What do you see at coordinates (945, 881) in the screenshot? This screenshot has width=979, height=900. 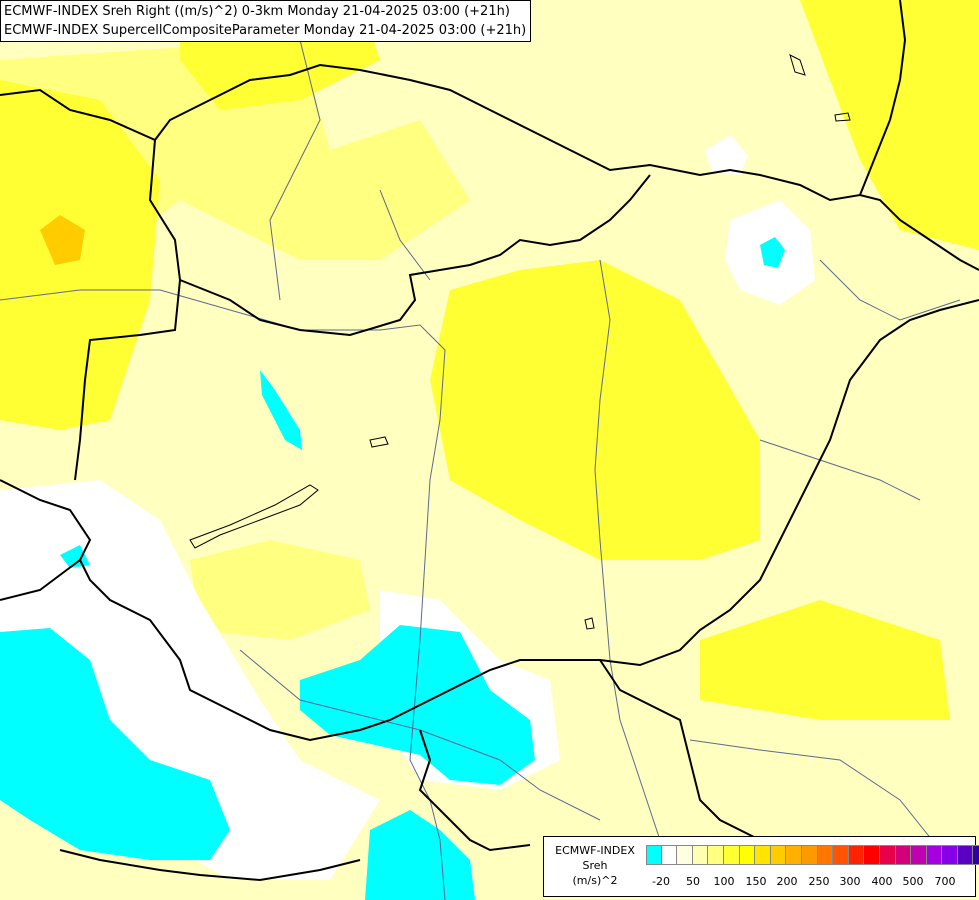 I see `legend-tick-label: 700` at bounding box center [945, 881].